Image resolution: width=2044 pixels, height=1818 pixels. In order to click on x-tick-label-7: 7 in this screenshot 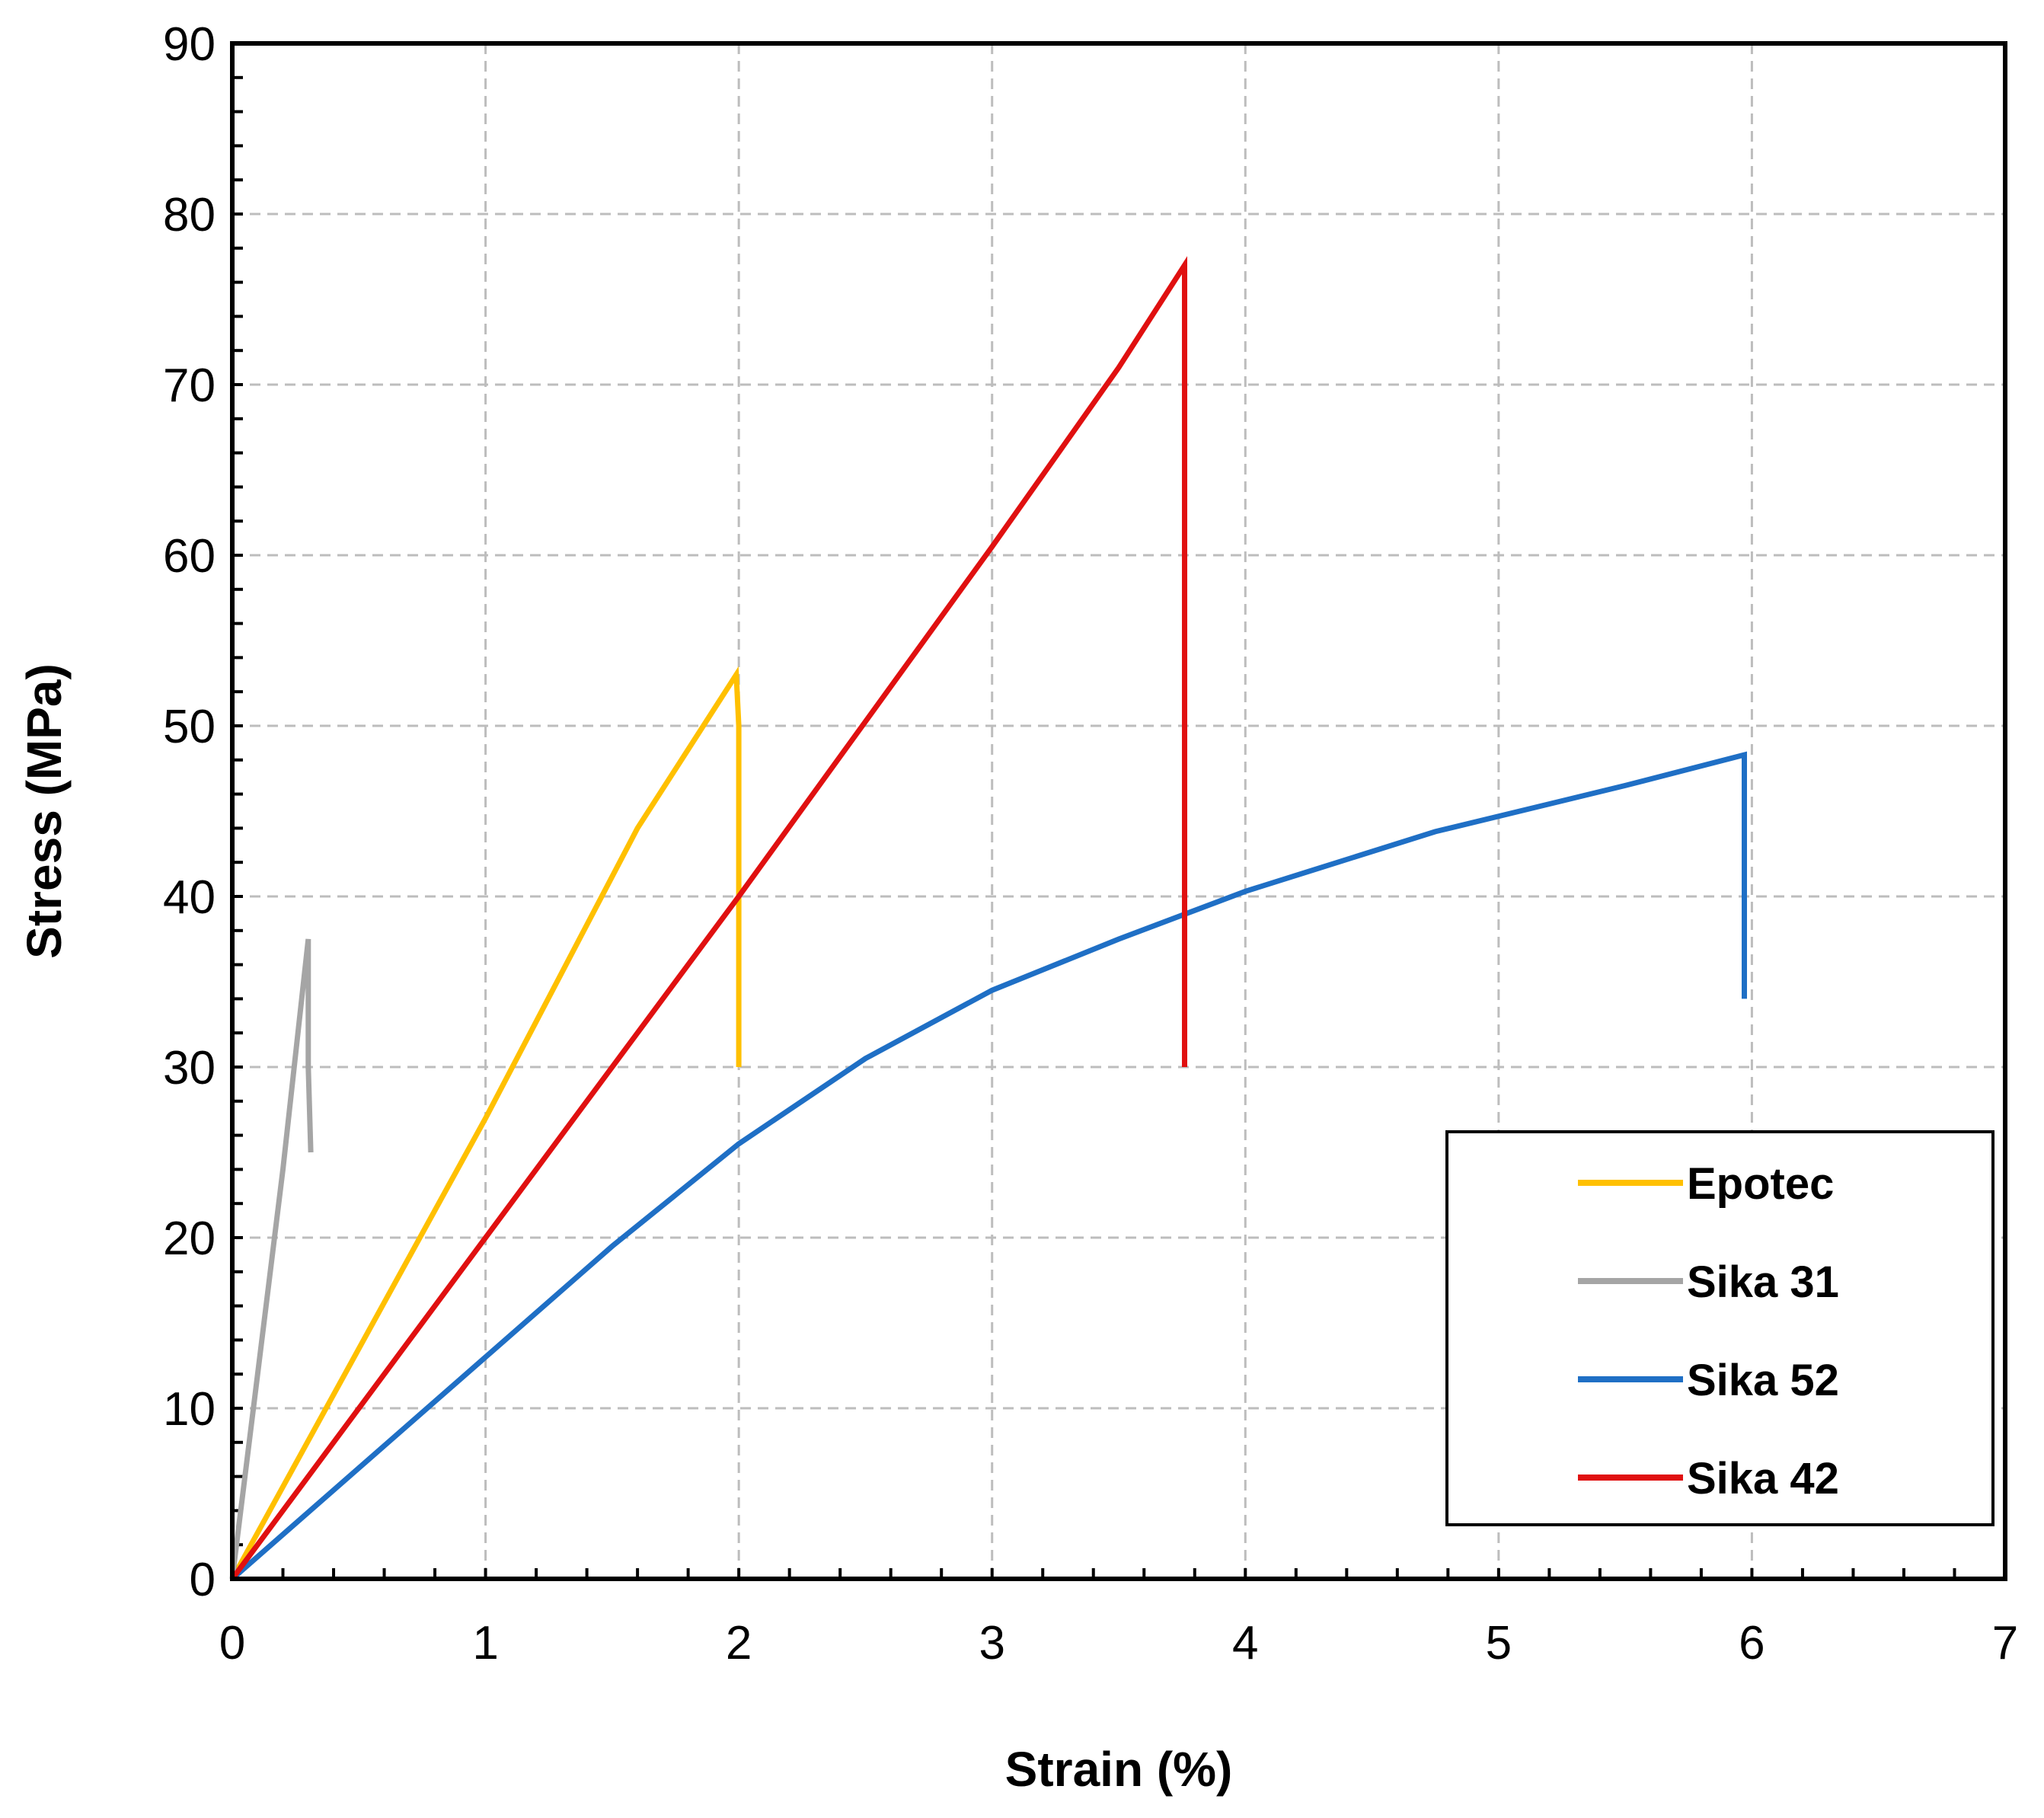, I will do `click(2005, 1643)`.